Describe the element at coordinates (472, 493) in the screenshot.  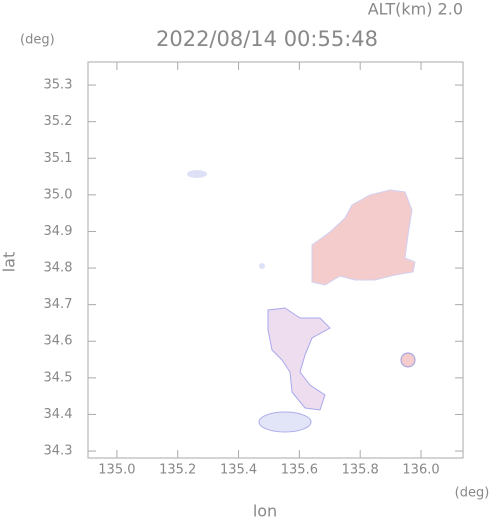
I see `x-unit: (deg)` at that location.